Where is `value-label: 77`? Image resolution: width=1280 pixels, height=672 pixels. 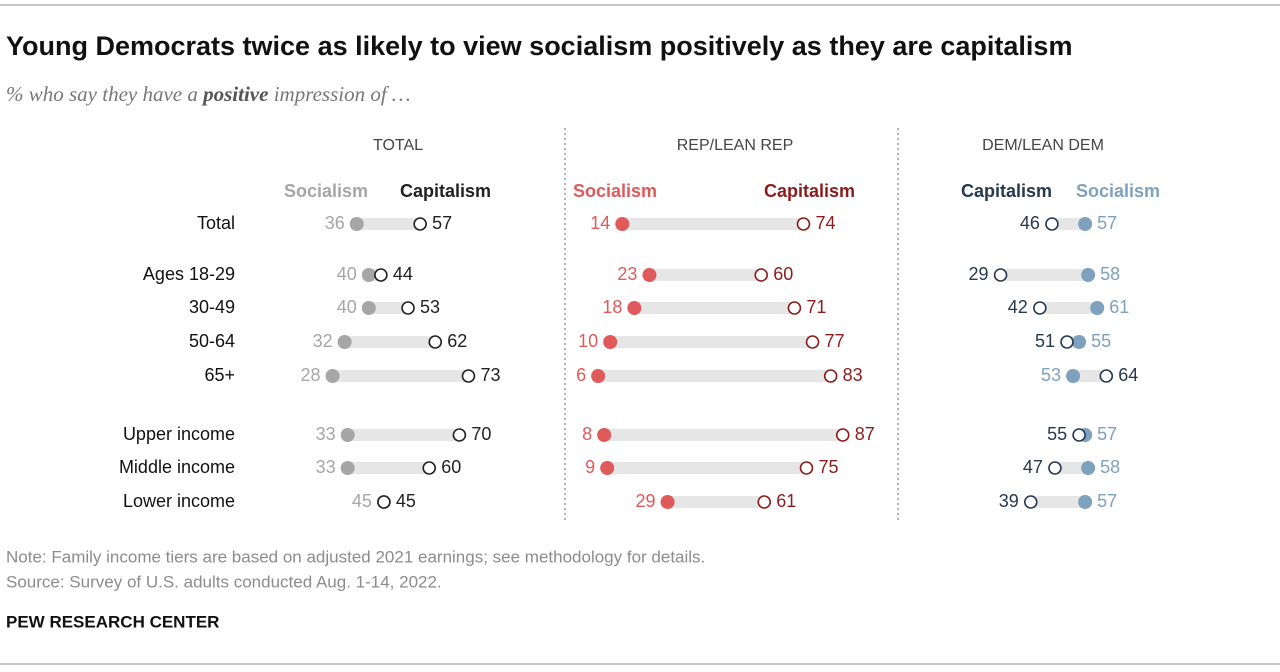
value-label: 77 is located at coordinates (835, 341).